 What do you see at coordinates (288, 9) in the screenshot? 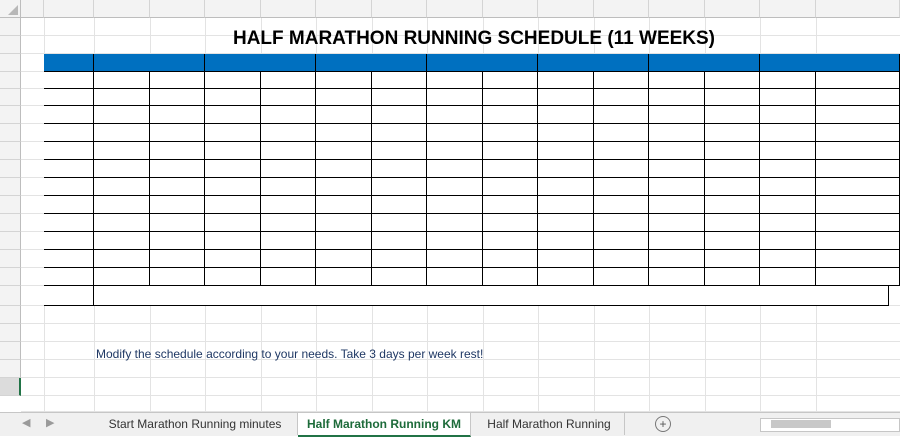
I see `column-header-f` at bounding box center [288, 9].